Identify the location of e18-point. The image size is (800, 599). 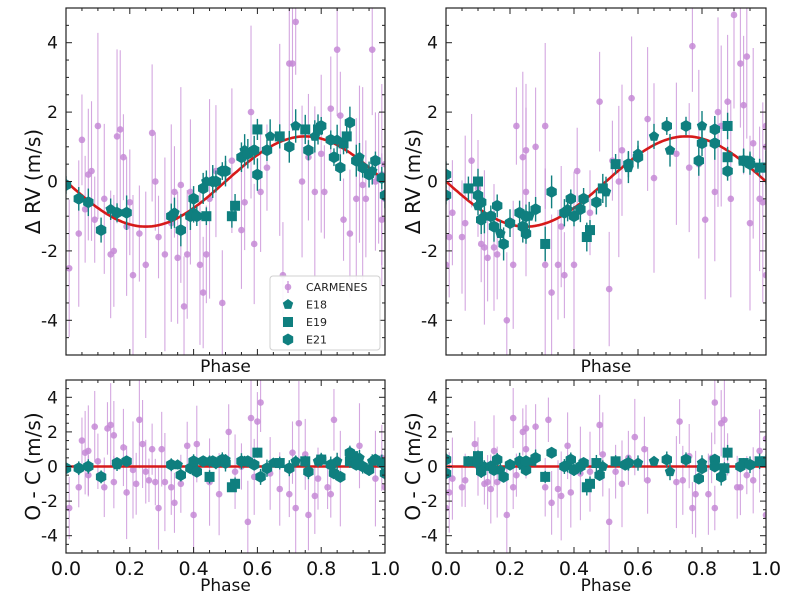
(295, 125).